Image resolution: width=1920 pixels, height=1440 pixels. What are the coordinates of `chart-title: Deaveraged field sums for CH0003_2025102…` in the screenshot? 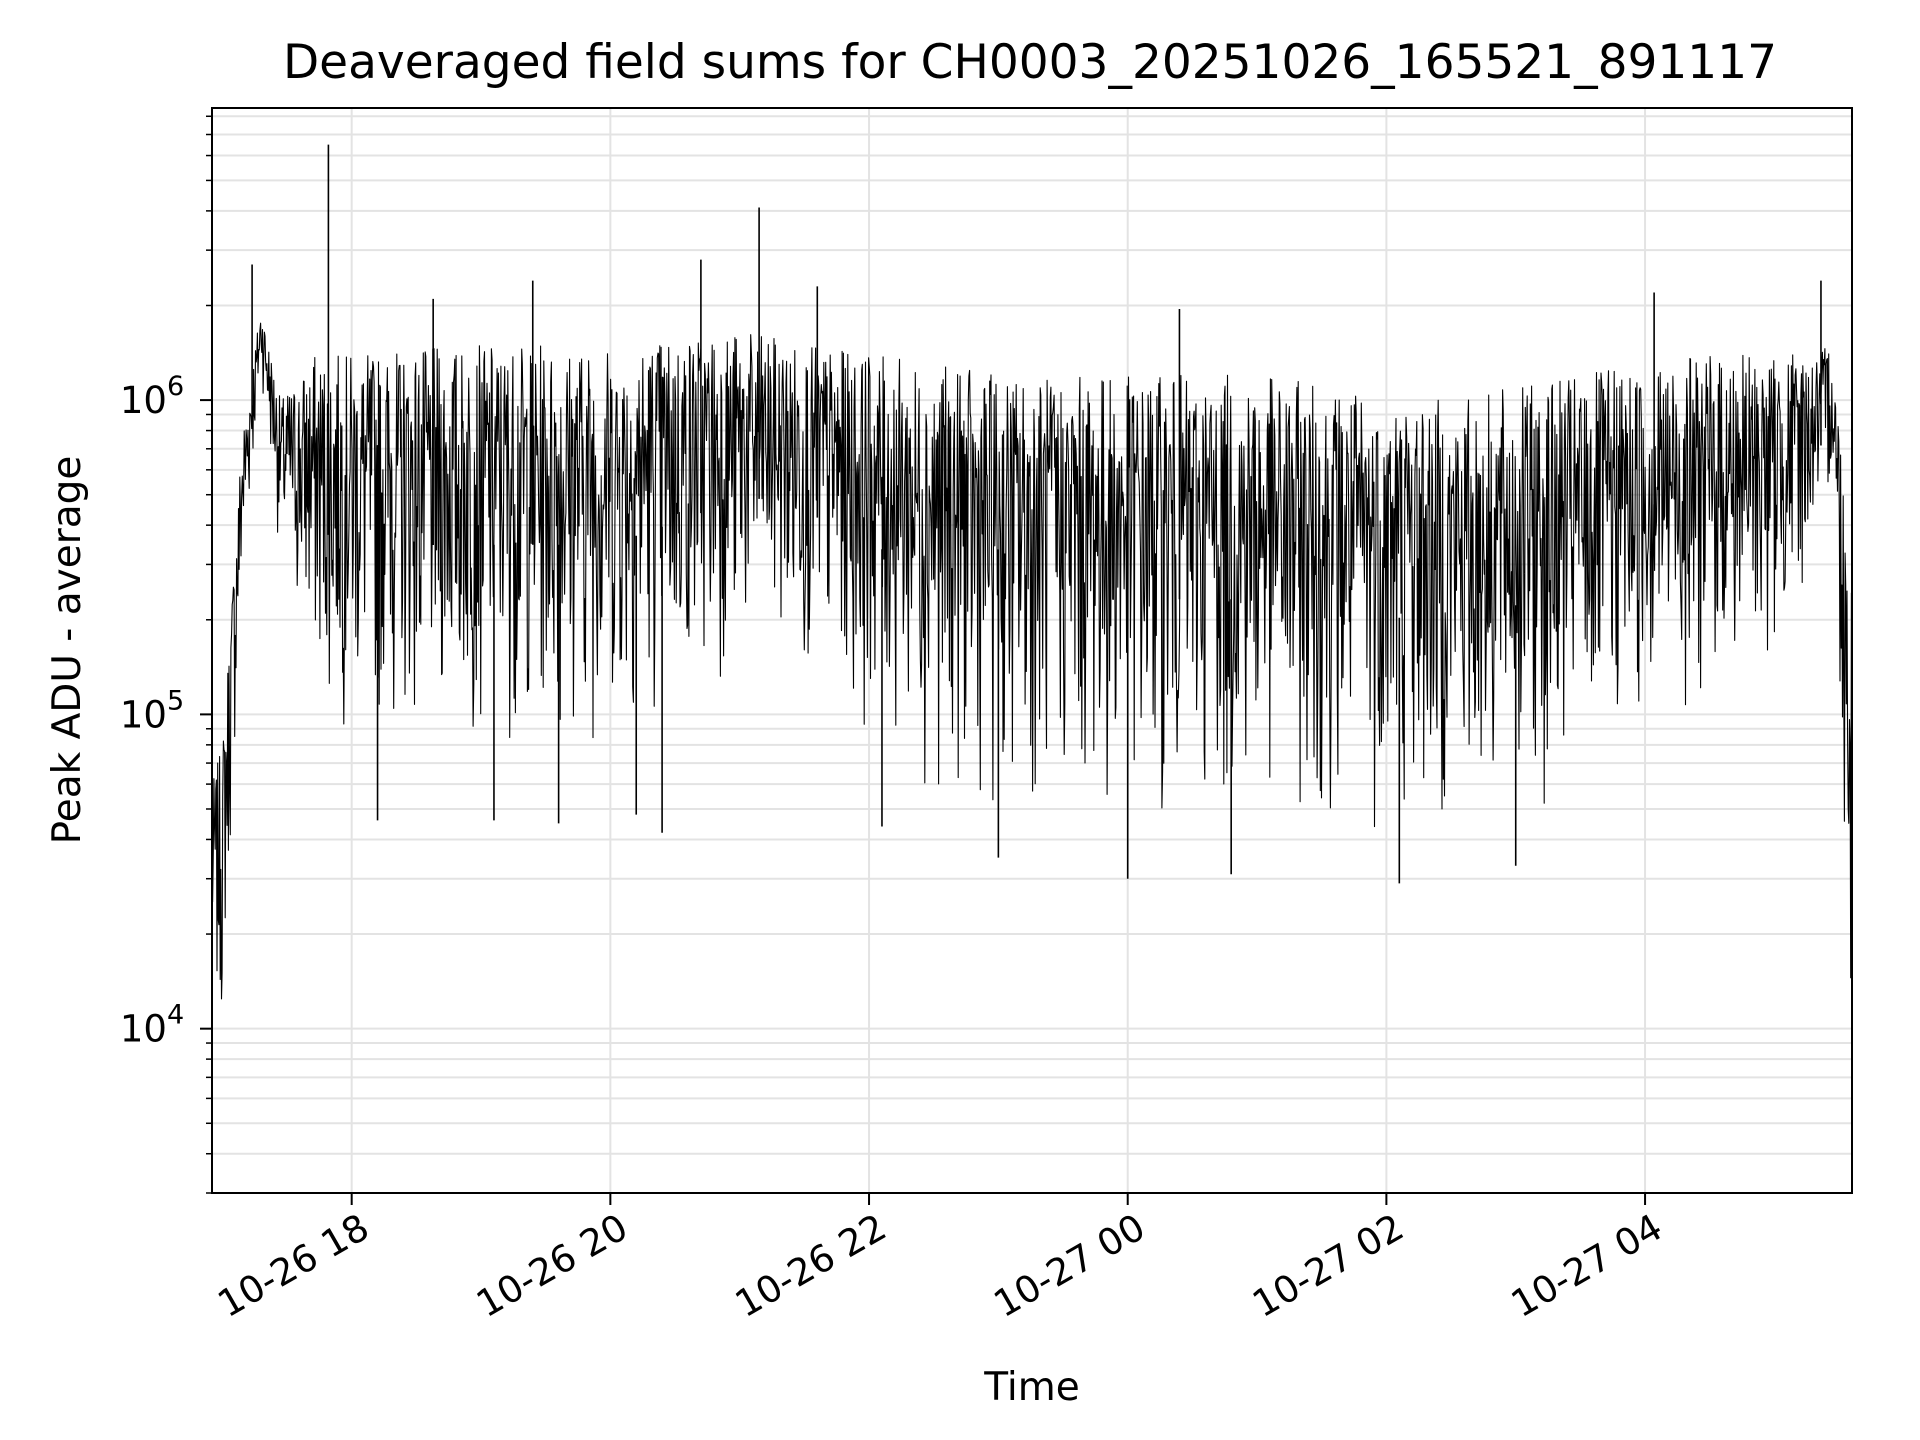 It's located at (1030, 62).